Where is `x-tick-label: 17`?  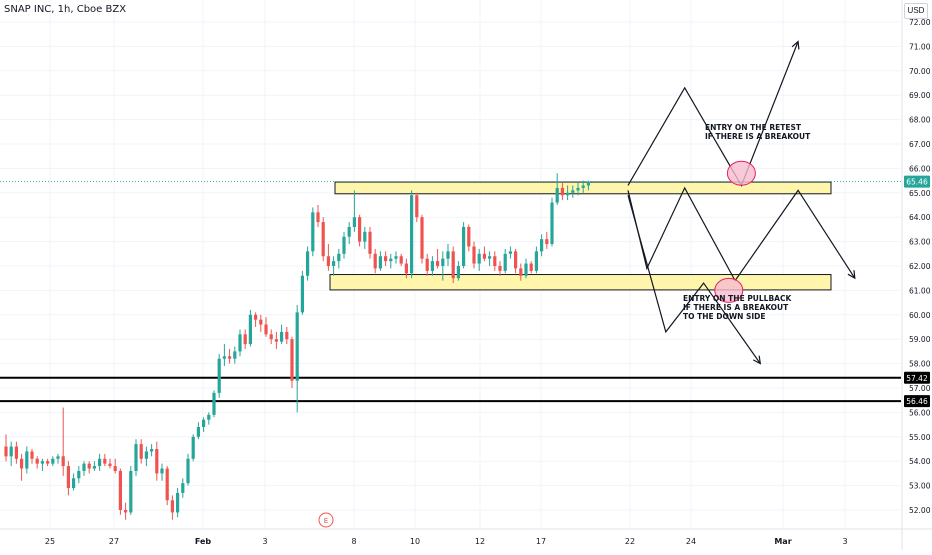 x-tick-label: 17 is located at coordinates (541, 541).